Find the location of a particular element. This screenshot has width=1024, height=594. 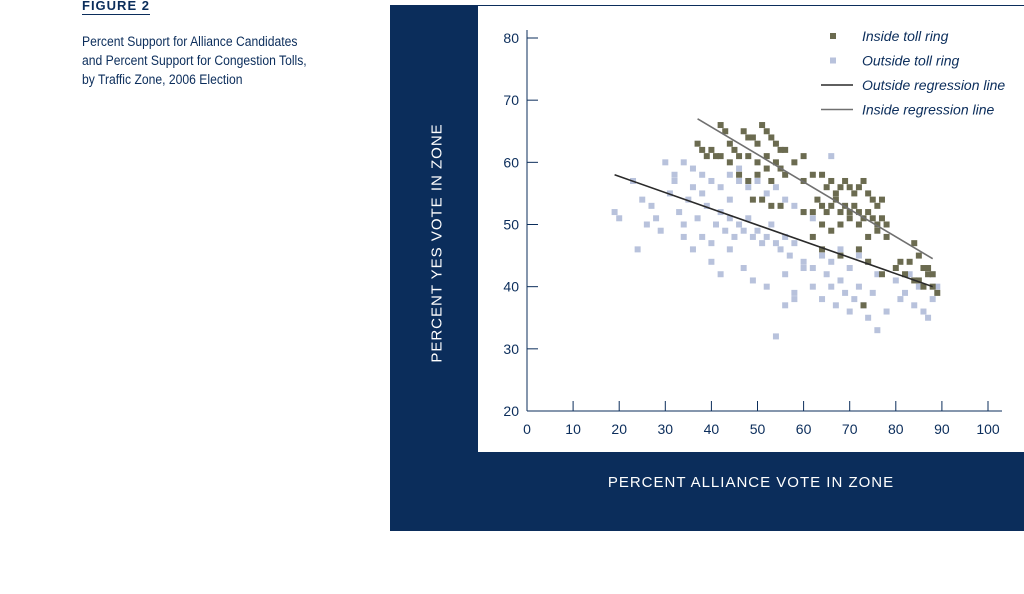

x-tick-label: 50 is located at coordinates (758, 429).